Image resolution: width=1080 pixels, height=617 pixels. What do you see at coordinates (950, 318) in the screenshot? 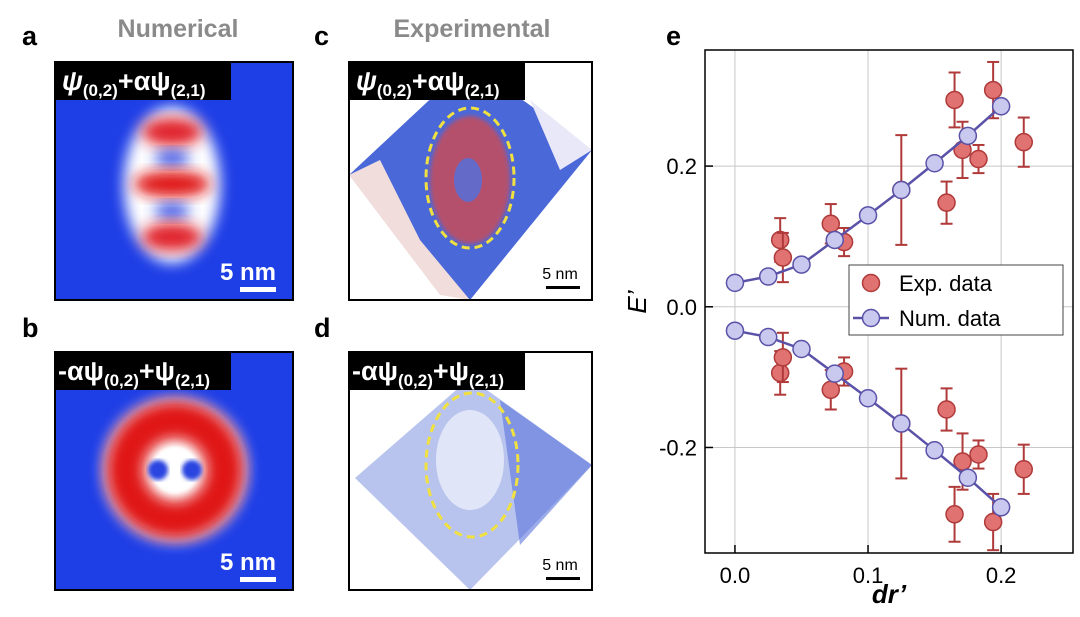
I see `legend-label: Num. data` at bounding box center [950, 318].